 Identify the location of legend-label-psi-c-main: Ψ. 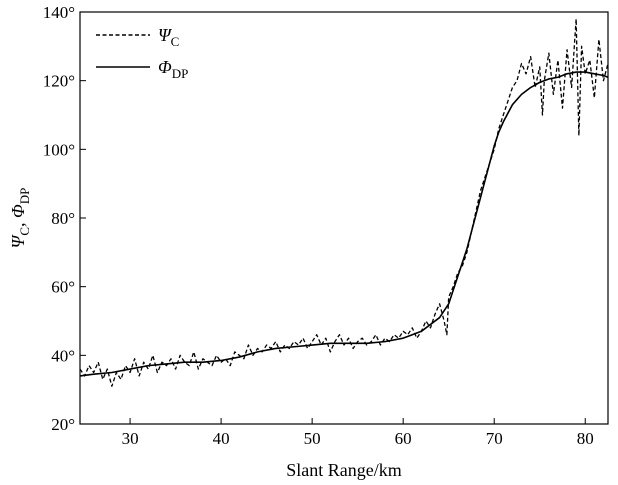
(165, 35).